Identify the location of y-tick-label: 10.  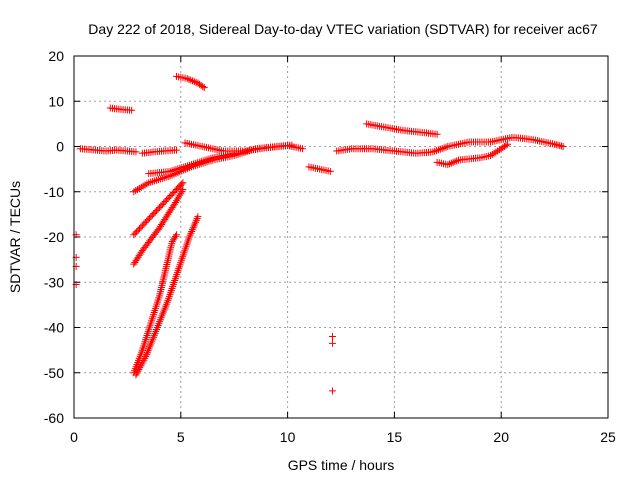
(56, 101).